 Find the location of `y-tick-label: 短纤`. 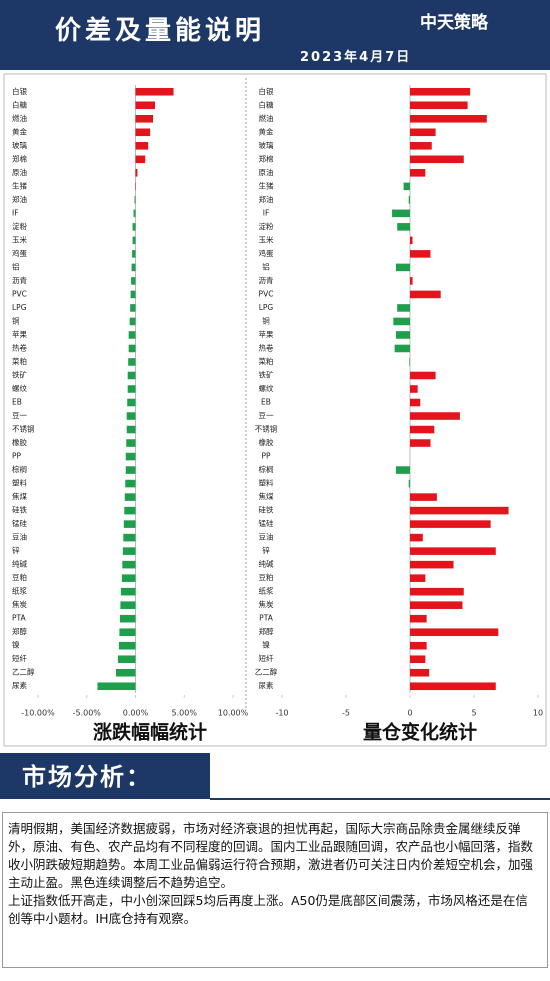

y-tick-label: 短纤 is located at coordinates (19, 658).